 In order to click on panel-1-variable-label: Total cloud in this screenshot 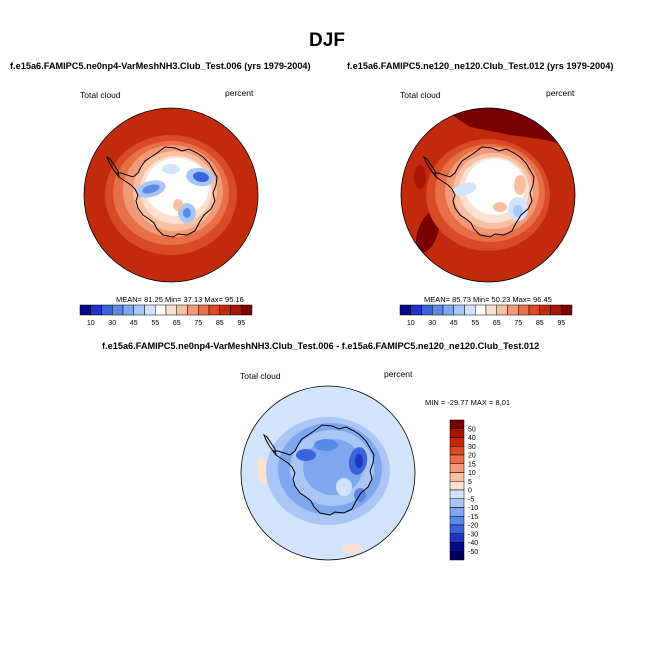, I will do `click(100, 95)`.